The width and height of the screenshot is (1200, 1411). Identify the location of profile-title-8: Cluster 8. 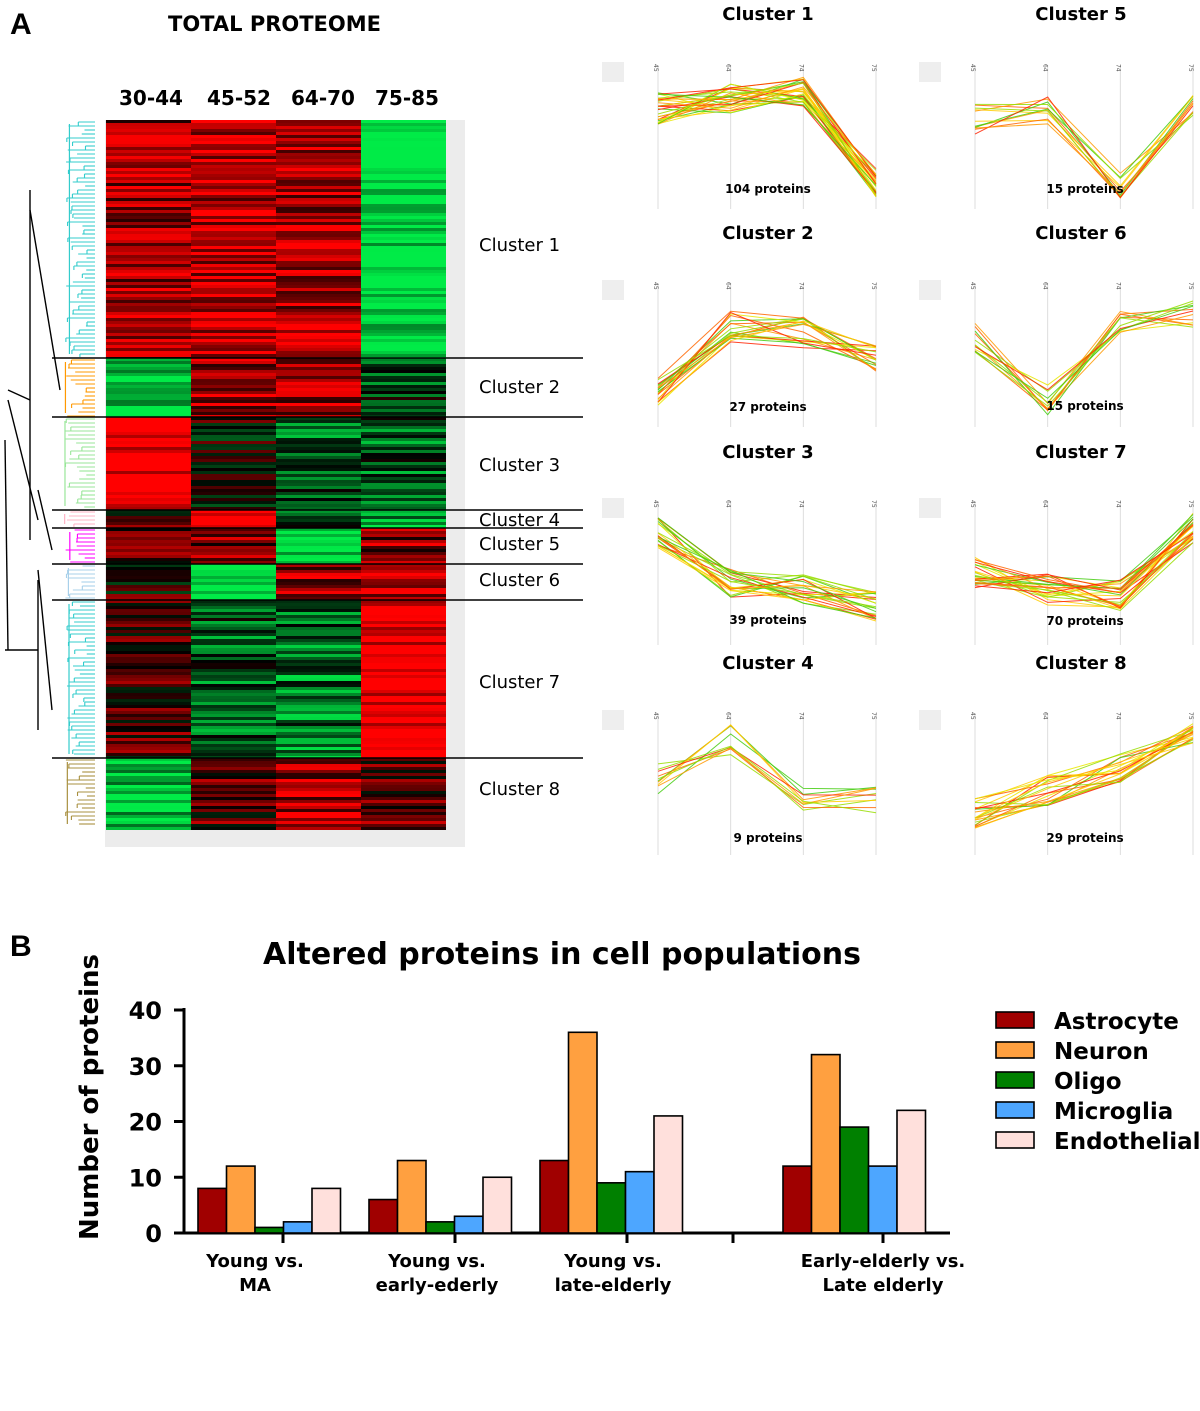
(1081, 663).